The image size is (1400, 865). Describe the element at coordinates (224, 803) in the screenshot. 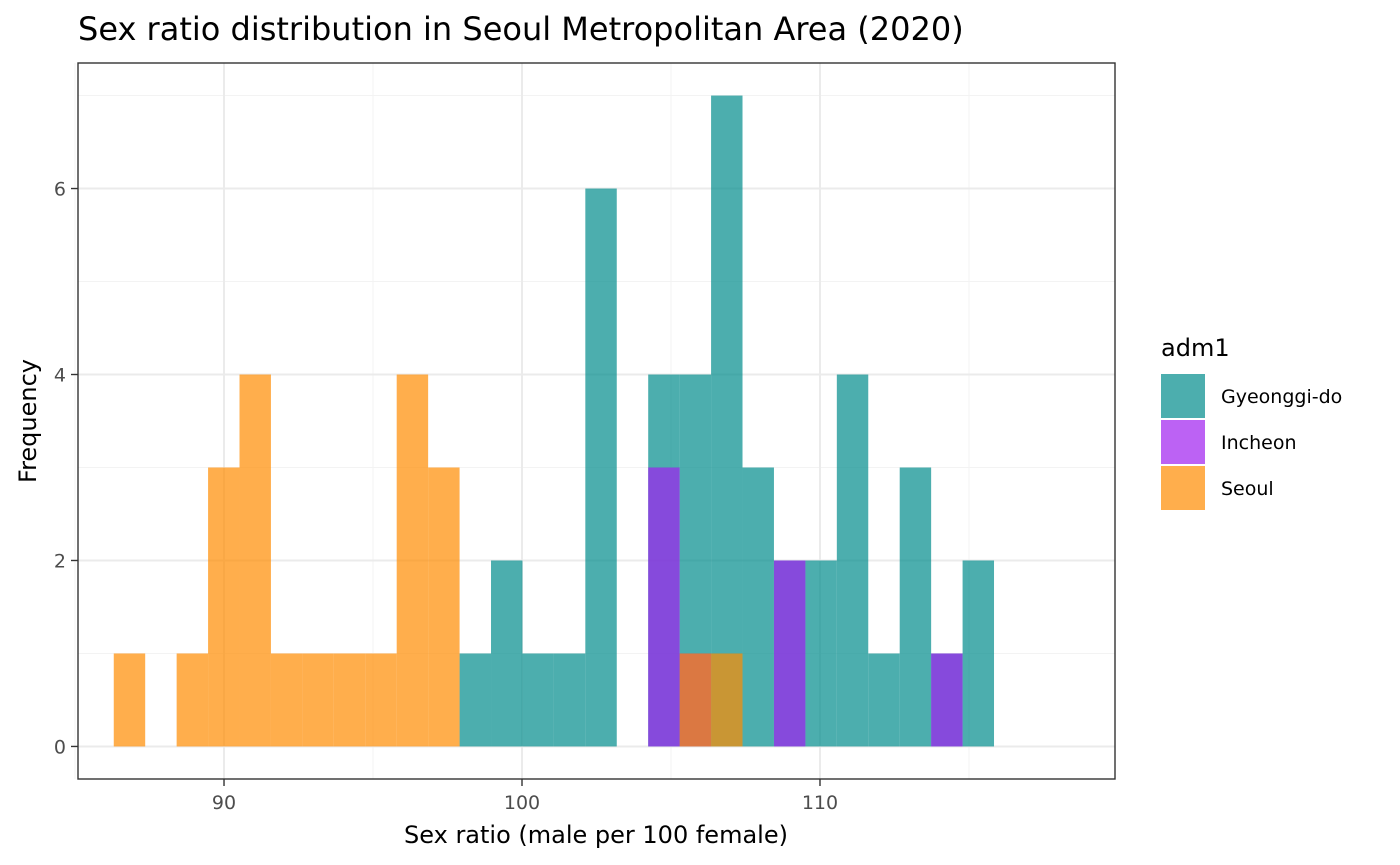

I see `x-tick-label: 90` at that location.